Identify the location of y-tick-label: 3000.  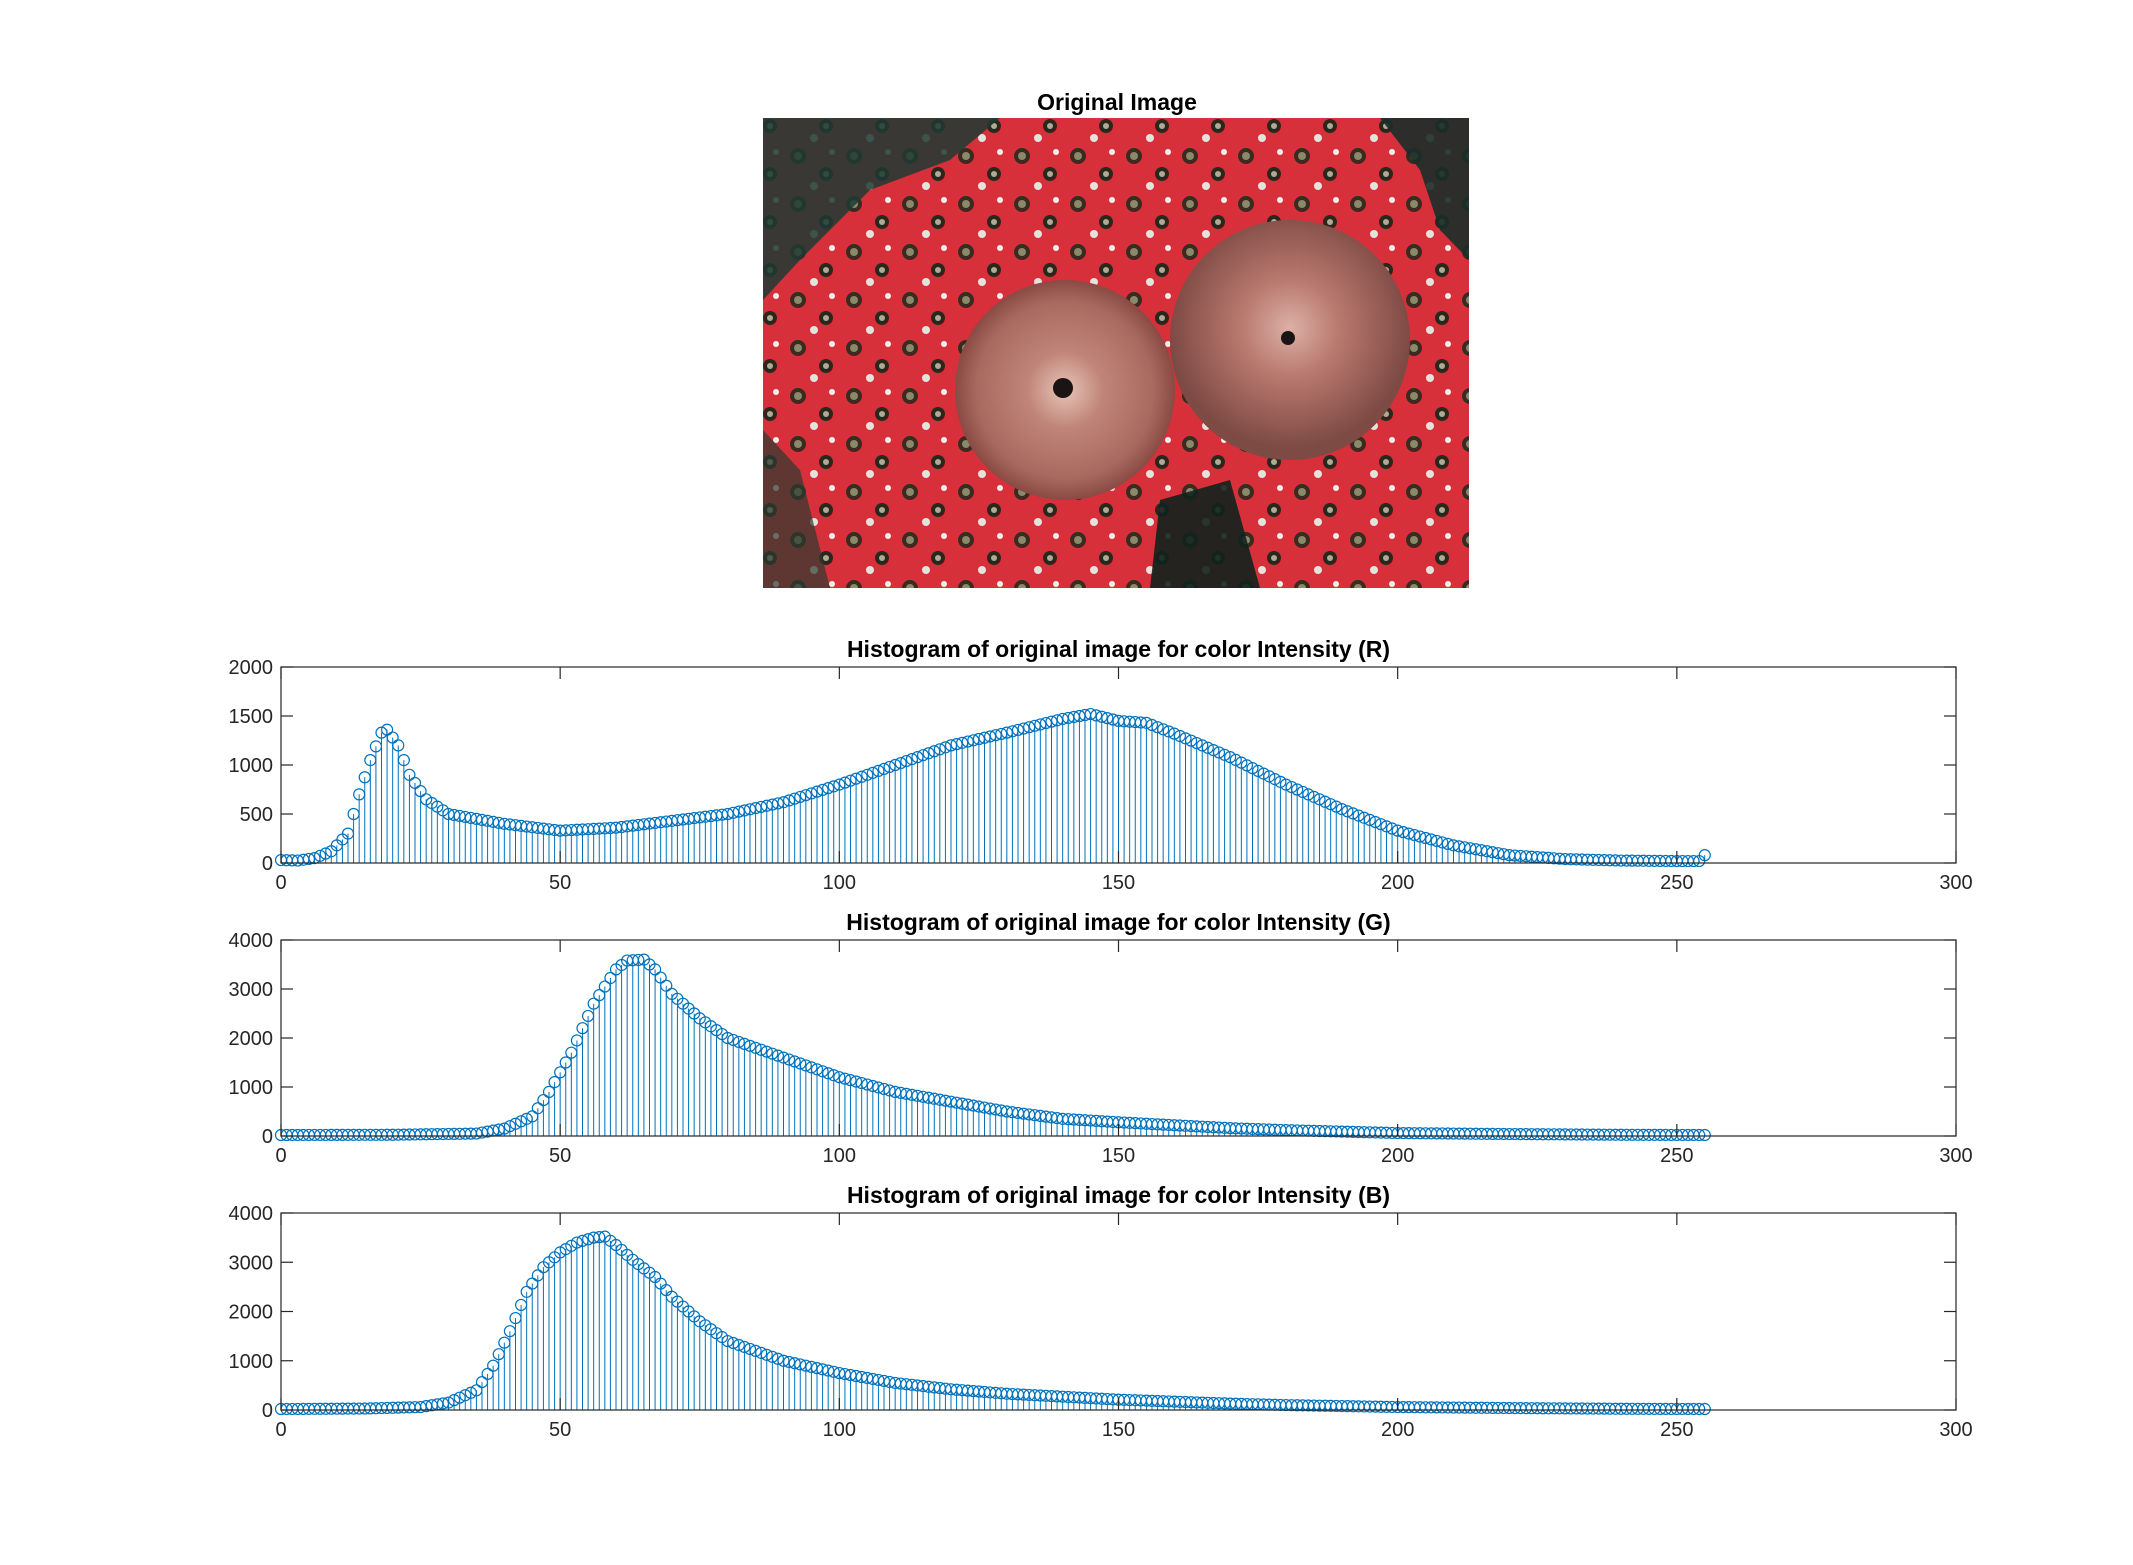
(251, 990).